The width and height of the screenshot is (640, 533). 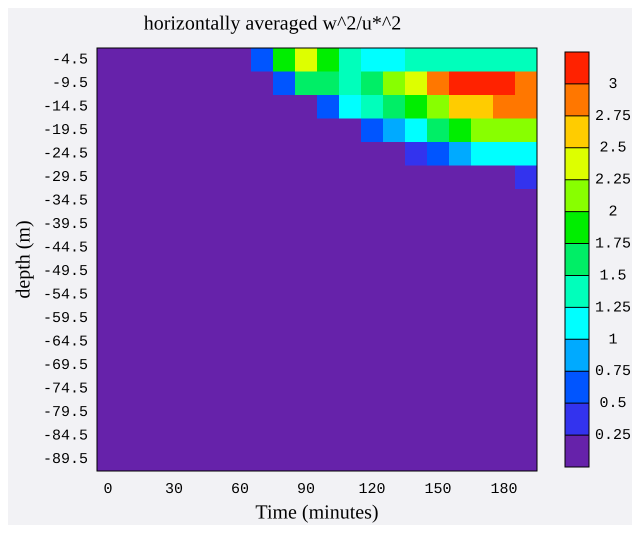 What do you see at coordinates (613, 148) in the screenshot?
I see `color-bar-label: 2.5` at bounding box center [613, 148].